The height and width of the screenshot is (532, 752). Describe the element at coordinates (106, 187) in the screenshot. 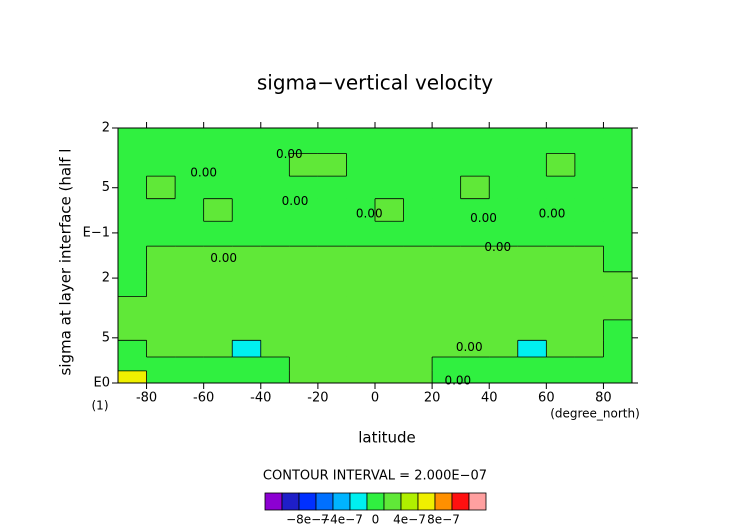

I see `y-tick-label: 5` at that location.